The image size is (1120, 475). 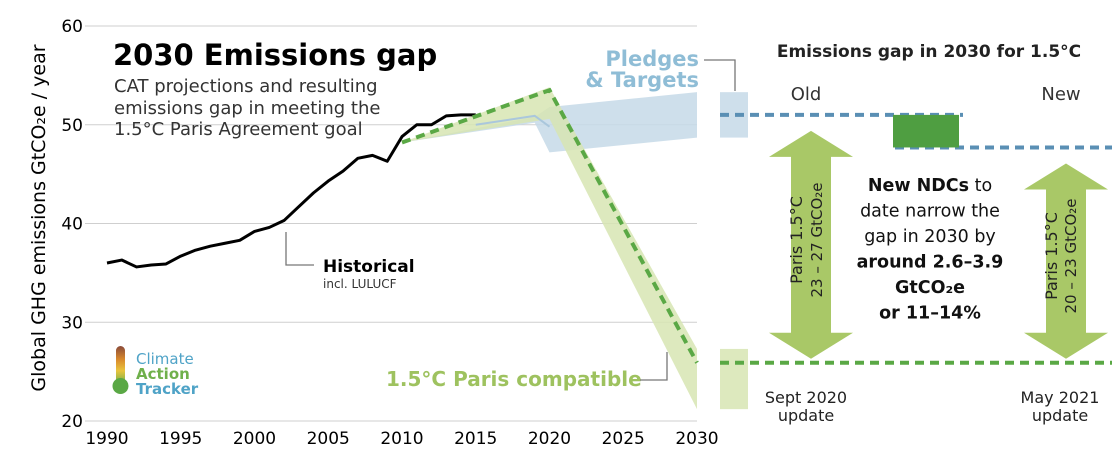 I want to click on paris-leader-line, so click(x=654, y=366).